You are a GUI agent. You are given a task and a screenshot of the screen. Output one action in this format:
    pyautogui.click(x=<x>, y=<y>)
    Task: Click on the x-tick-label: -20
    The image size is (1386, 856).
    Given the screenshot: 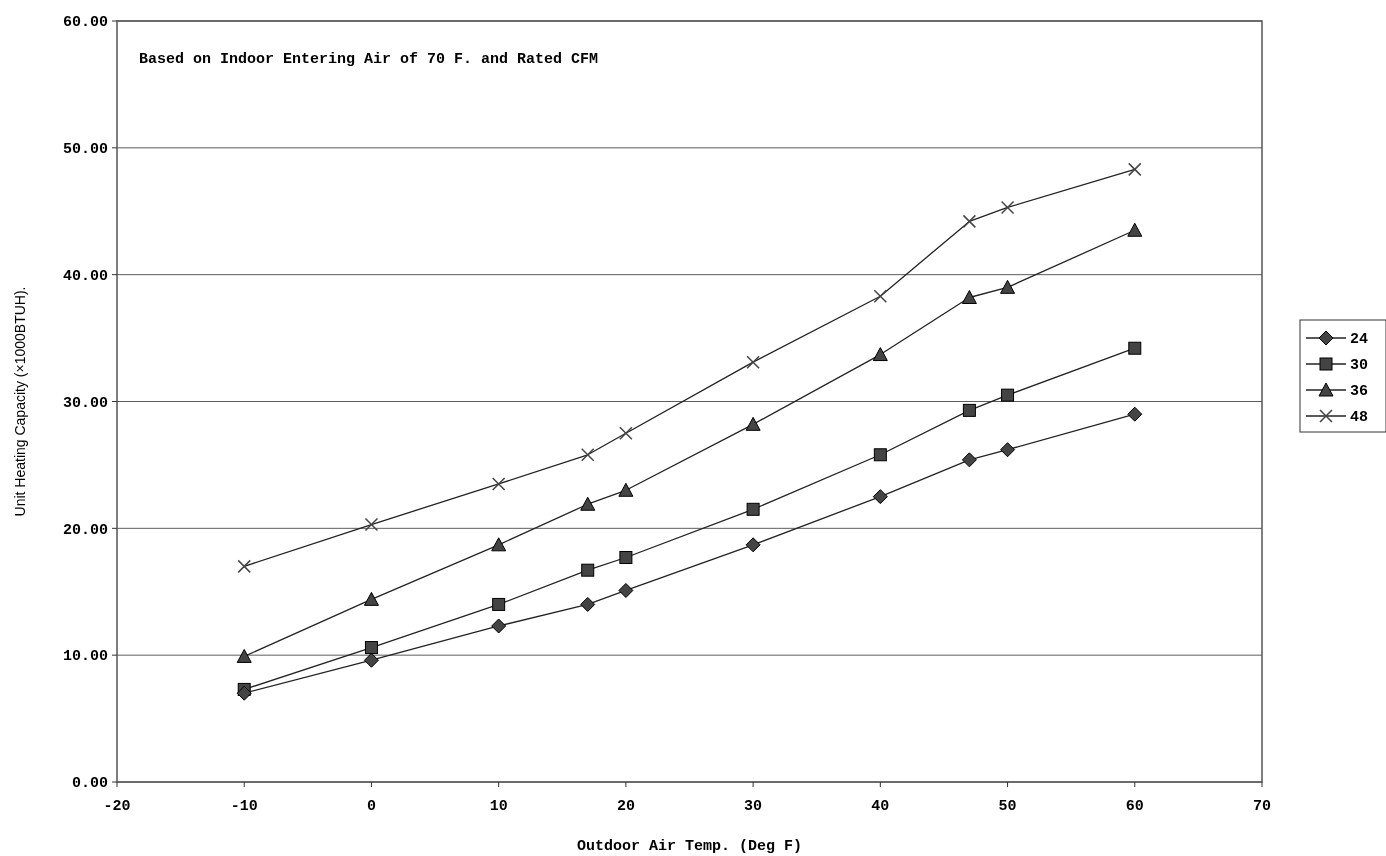 What is the action you would take?
    pyautogui.click(x=117, y=806)
    